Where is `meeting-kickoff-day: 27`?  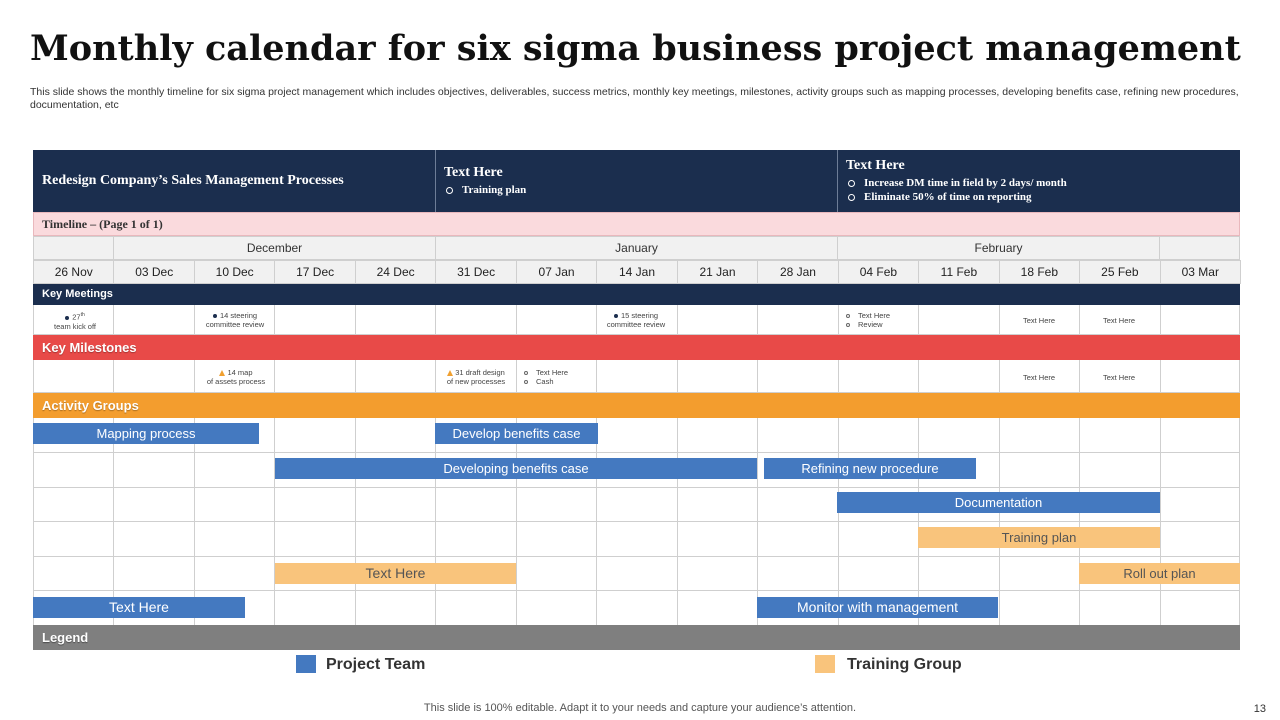
meeting-kickoff-day: 27 is located at coordinates (76, 317).